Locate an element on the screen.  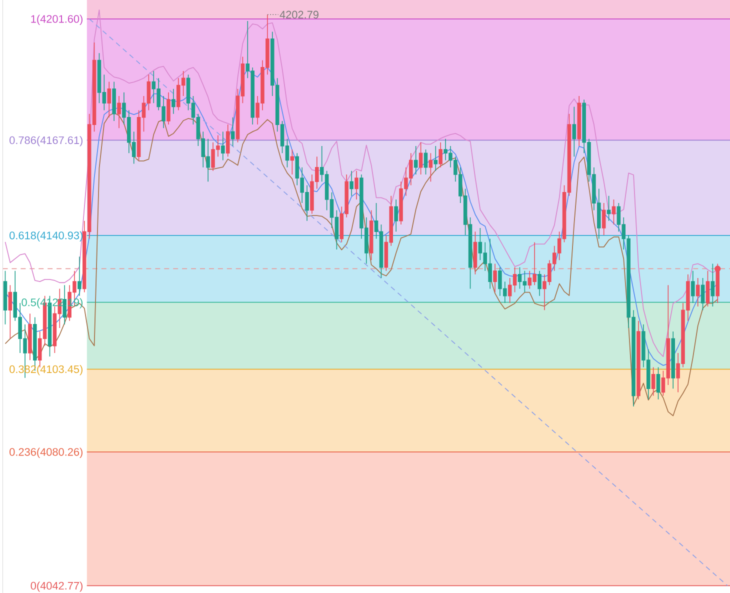
y2-tick-label: 1 is located at coordinates (33, 19).